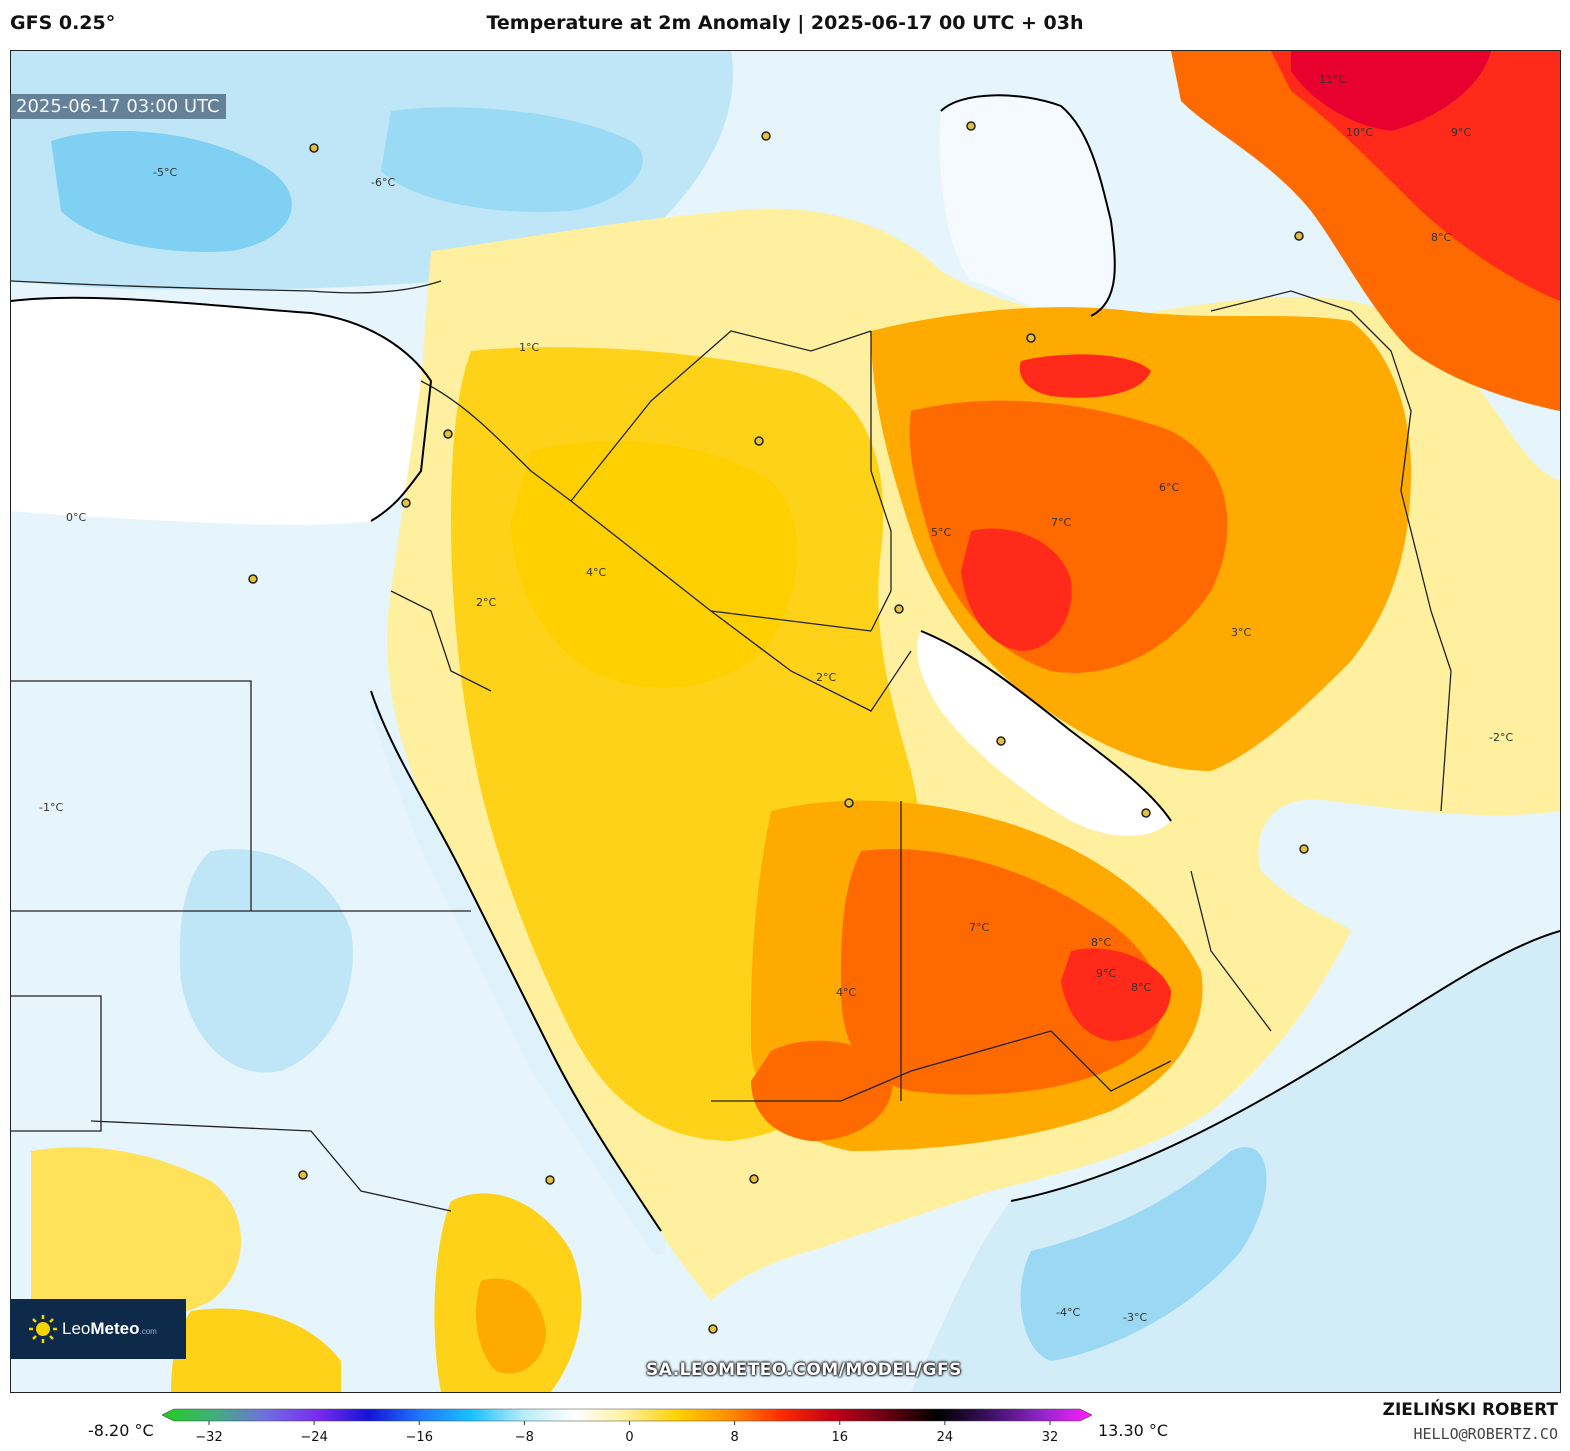  Describe the element at coordinates (524, 1437) in the screenshot. I see `colorbar-tick-label: −8` at that location.